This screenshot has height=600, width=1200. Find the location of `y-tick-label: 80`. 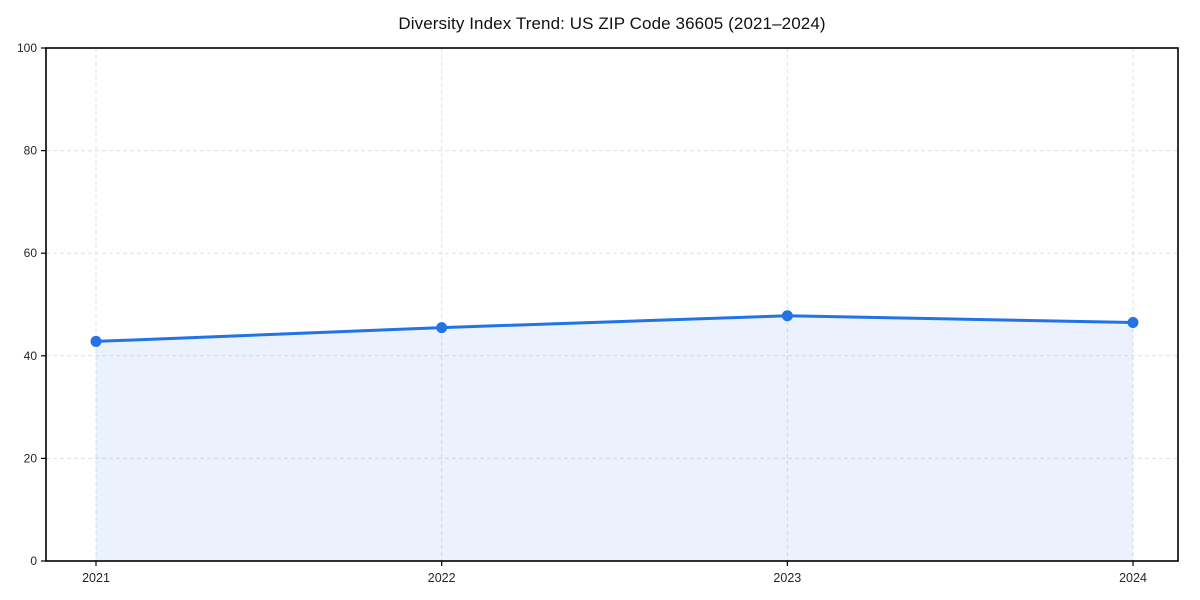

y-tick-label: 80 is located at coordinates (31, 151).